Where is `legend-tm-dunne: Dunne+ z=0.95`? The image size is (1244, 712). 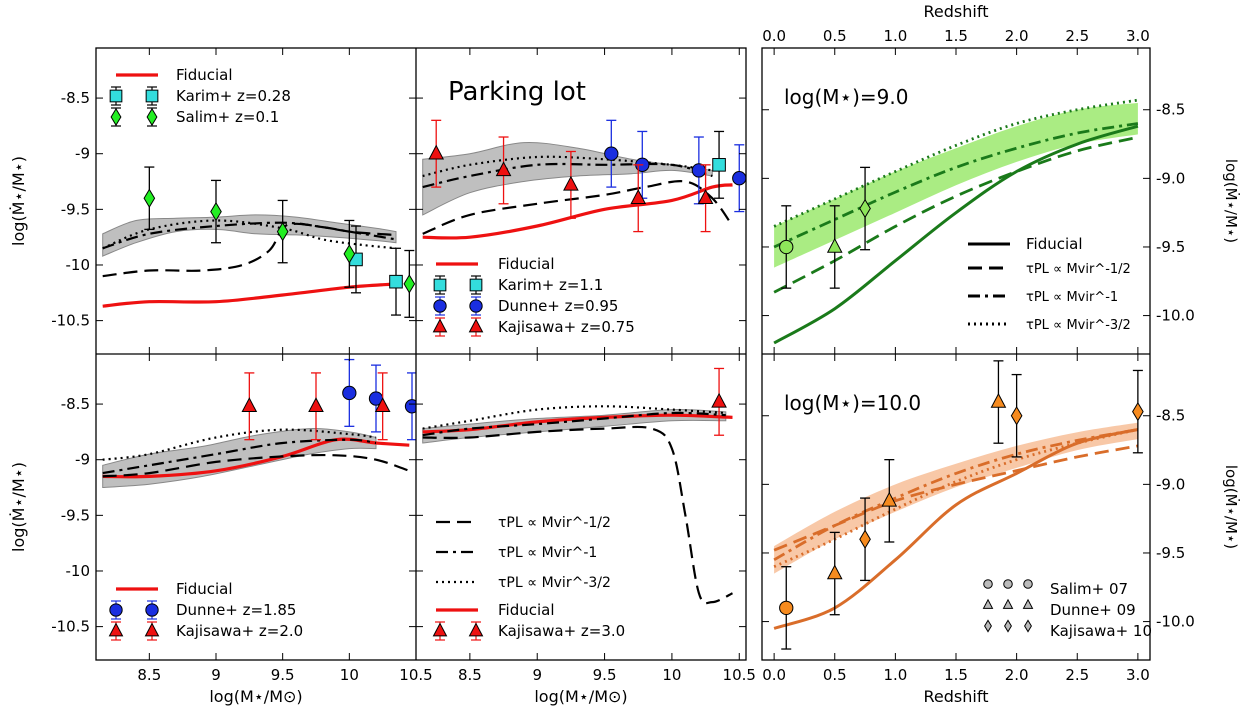
legend-tm-dunne: Dunne+ z=0.95 is located at coordinates (558, 306).